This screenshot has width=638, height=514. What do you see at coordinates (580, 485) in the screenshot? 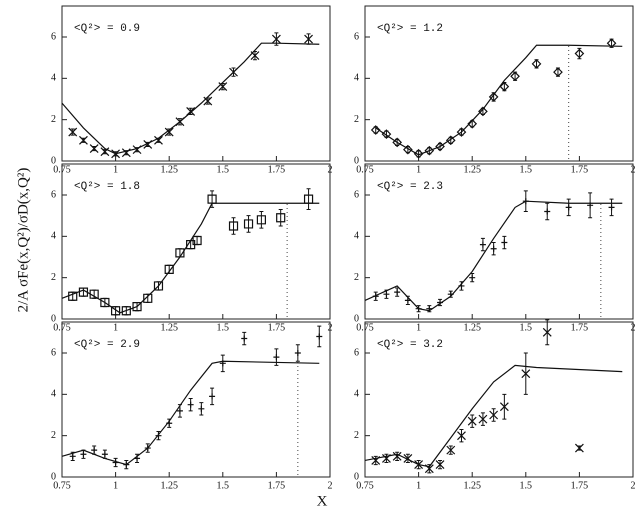
I see `x-tick-label: 1.75` at bounding box center [580, 485].